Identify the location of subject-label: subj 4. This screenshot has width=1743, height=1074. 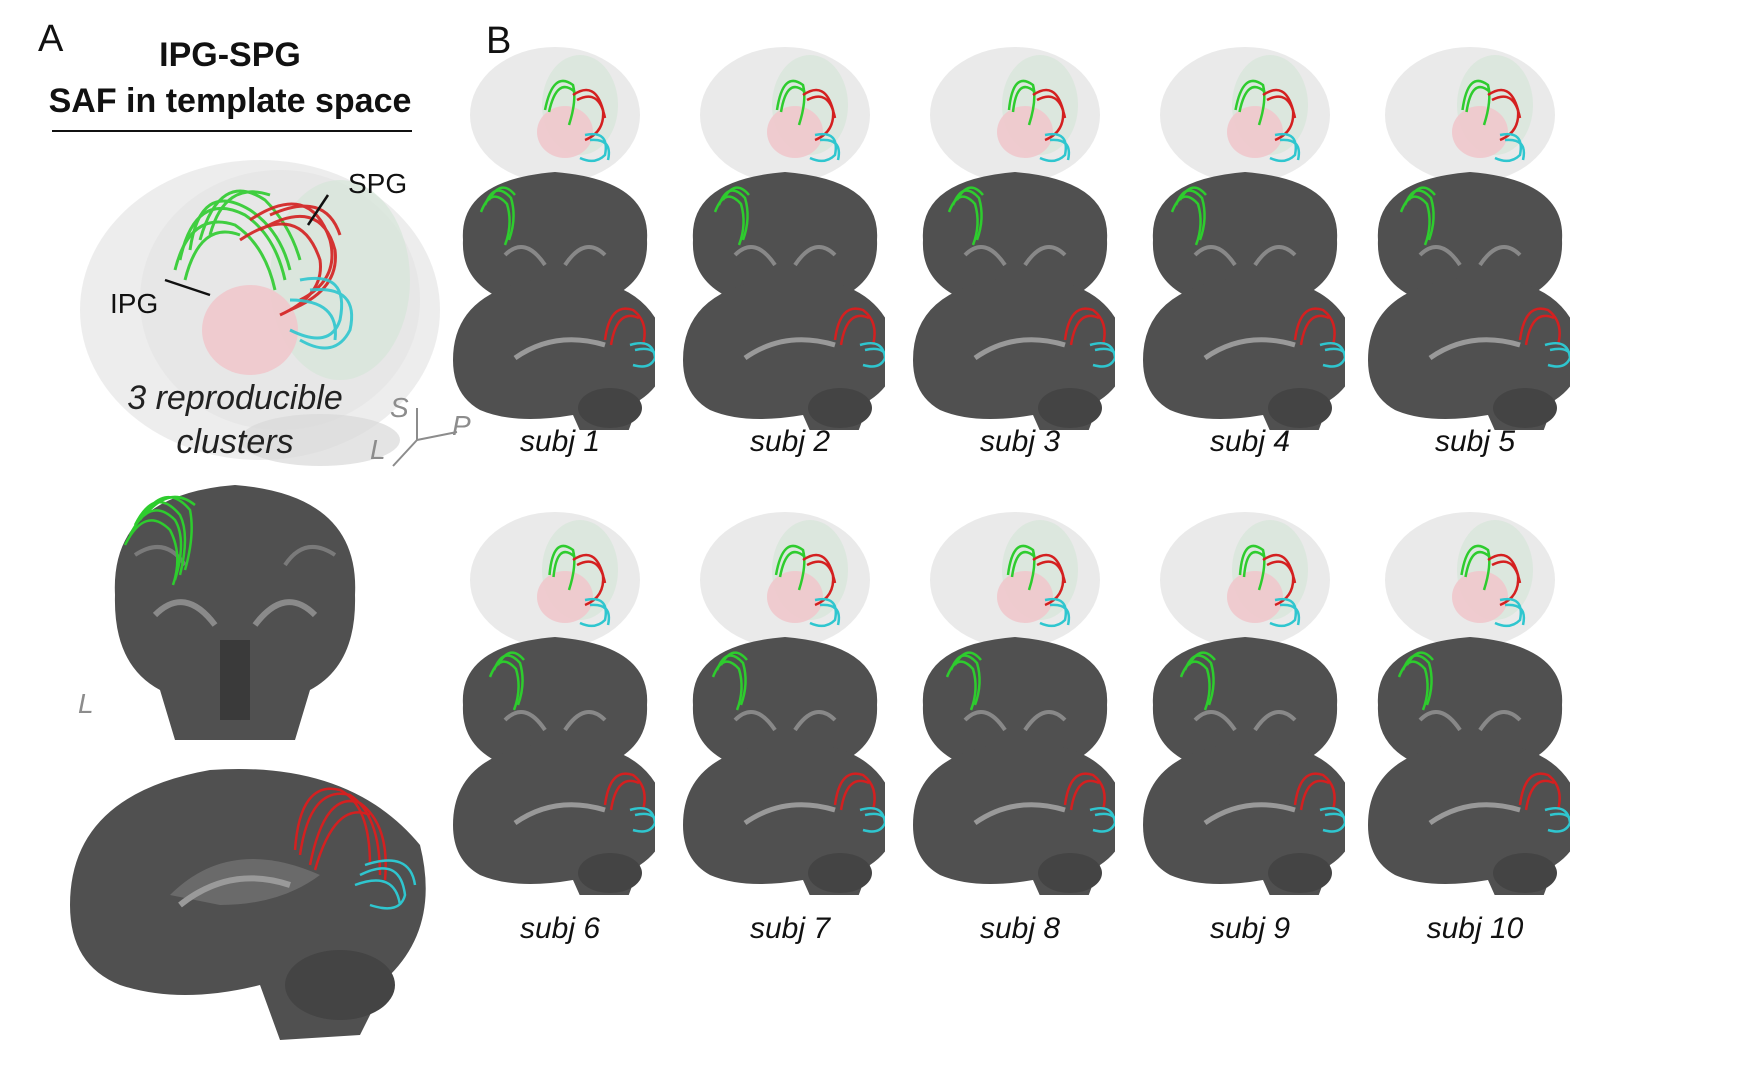
(1250, 441).